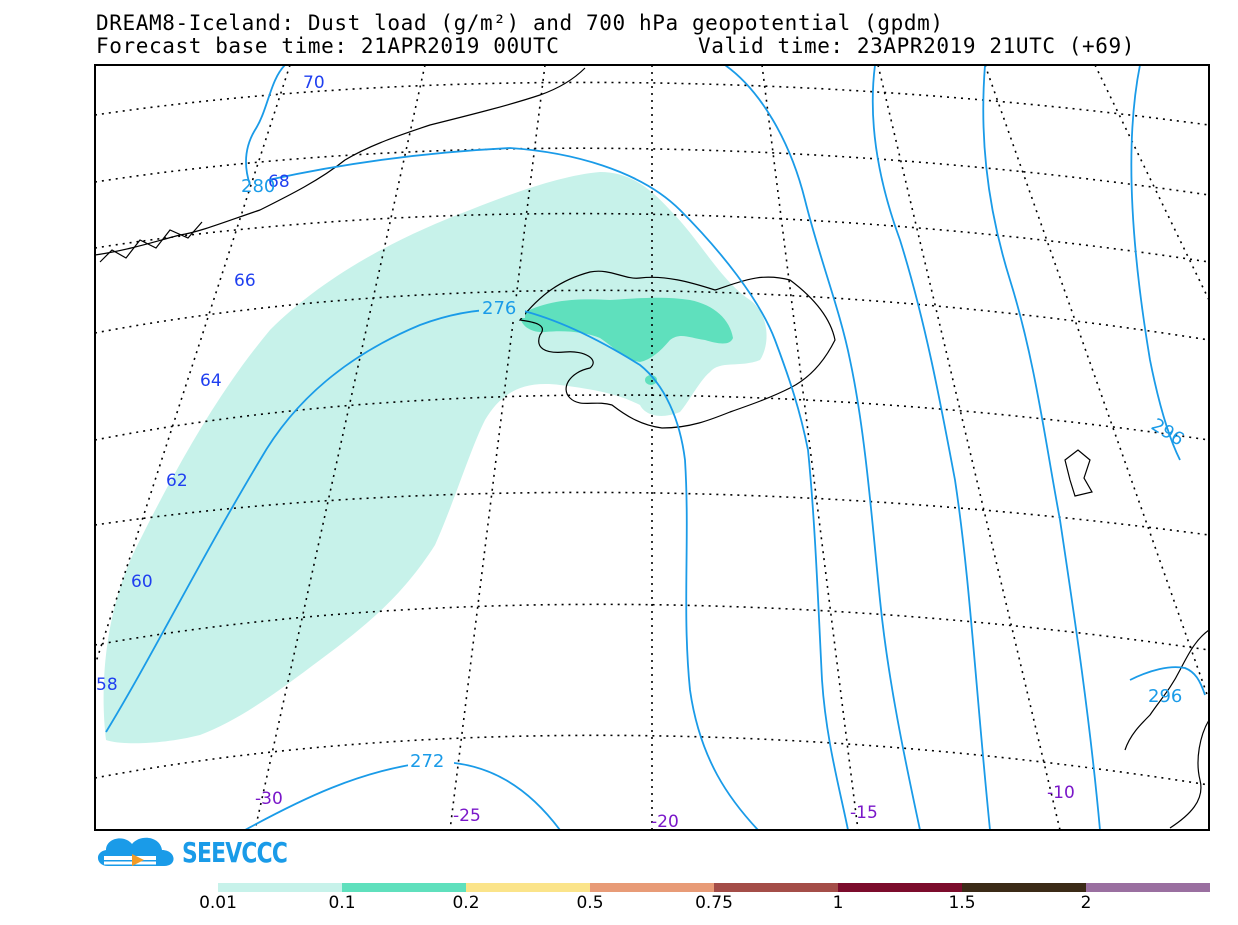  What do you see at coordinates (917, 46) in the screenshot?
I see `valid-time: Valid time: 23APR2019 21UTC (+69)` at bounding box center [917, 46].